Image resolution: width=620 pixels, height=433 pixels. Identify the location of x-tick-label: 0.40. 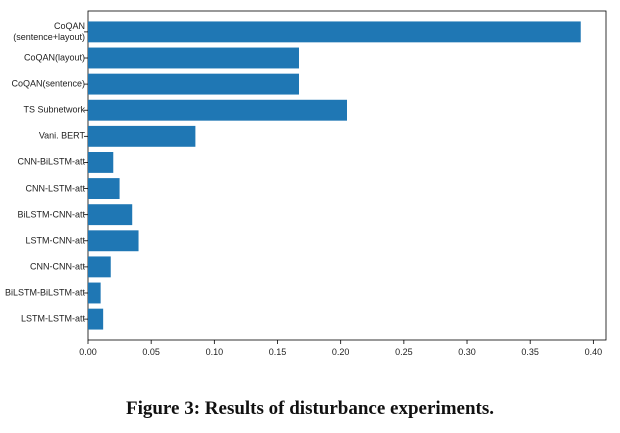
(594, 352).